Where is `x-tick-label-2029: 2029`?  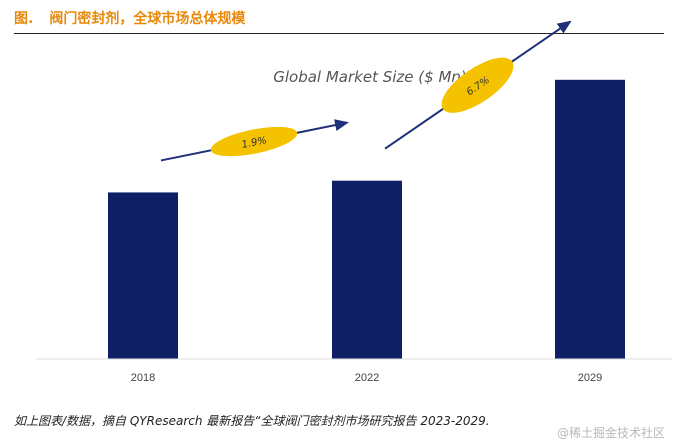
x-tick-label-2029: 2029 is located at coordinates (590, 378).